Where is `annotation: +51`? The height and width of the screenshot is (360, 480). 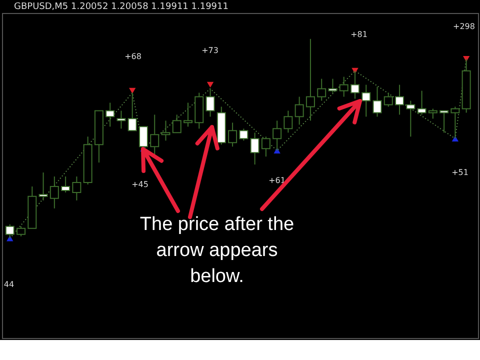
annotation: +51 is located at coordinates (460, 172).